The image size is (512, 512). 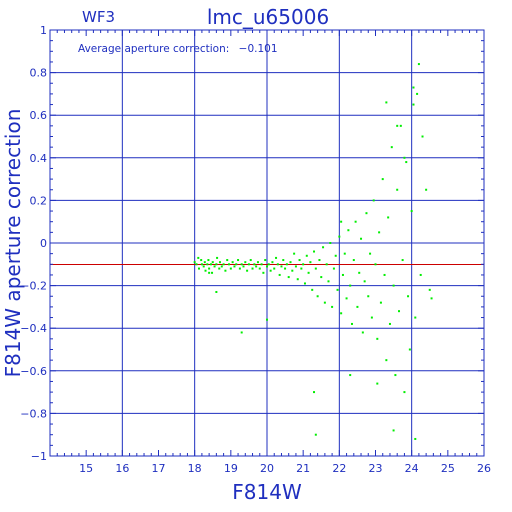 I want to click on y-tick-label: −1, so click(x=39, y=456).